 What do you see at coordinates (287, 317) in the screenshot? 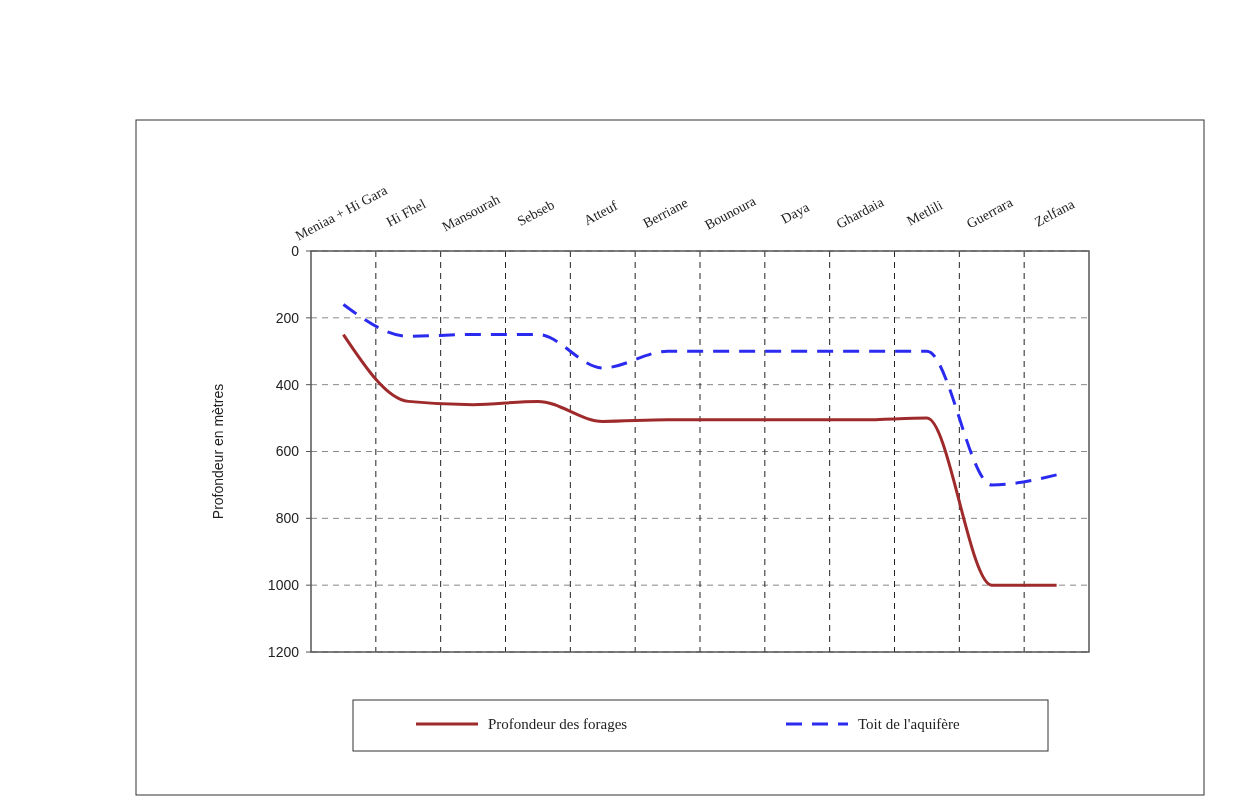
I see `y-tick-label: 200` at bounding box center [287, 317].